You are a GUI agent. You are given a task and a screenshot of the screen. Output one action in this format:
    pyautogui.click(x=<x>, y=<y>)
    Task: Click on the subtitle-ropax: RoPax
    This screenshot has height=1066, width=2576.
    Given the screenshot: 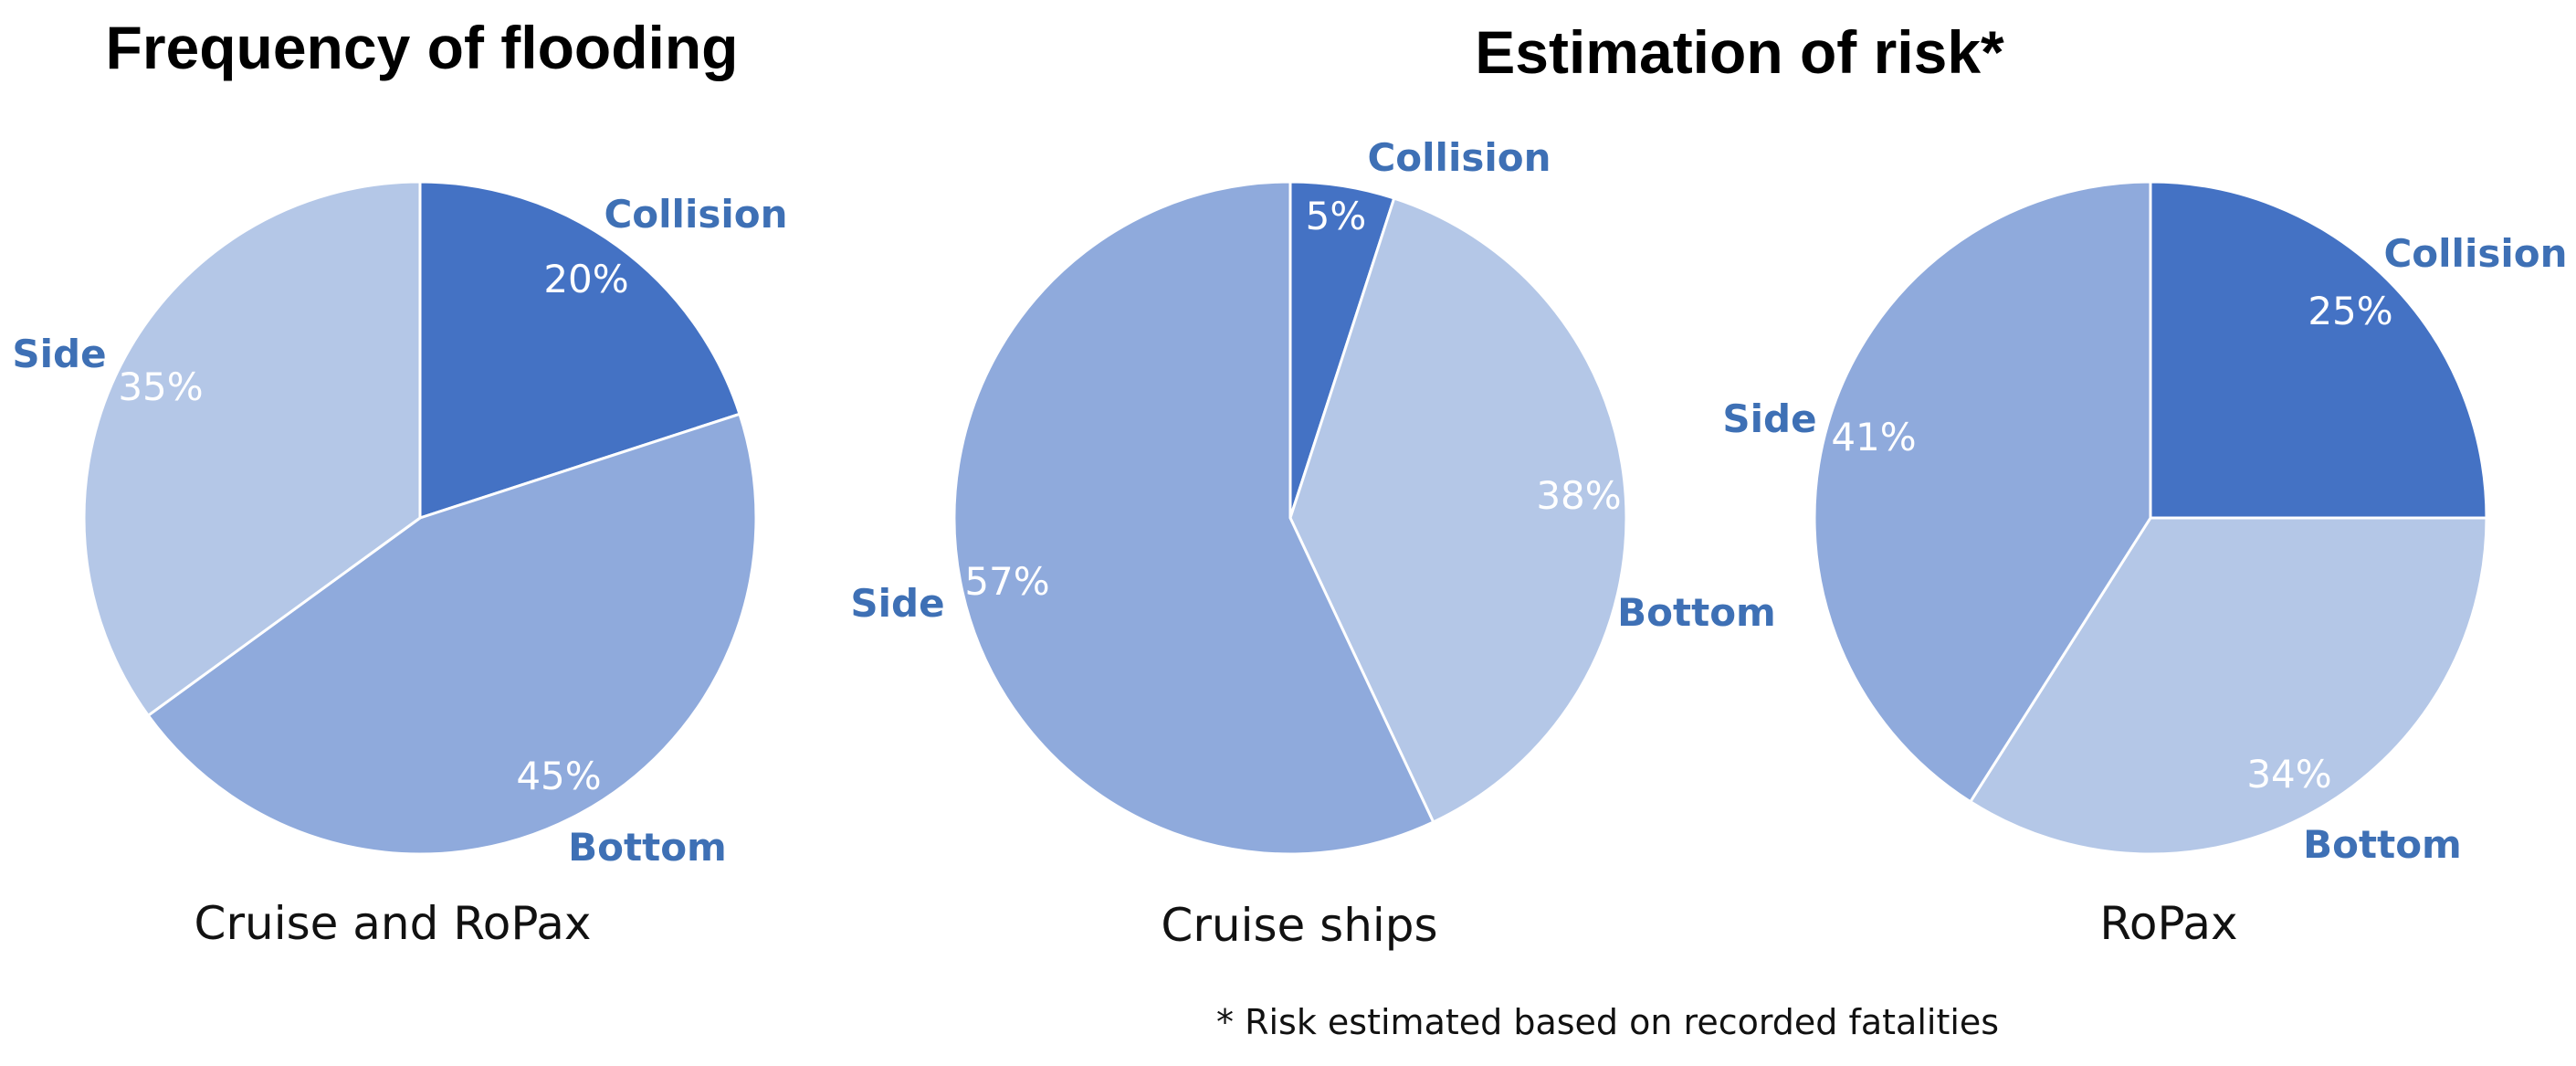 What is the action you would take?
    pyautogui.click(x=2168, y=923)
    